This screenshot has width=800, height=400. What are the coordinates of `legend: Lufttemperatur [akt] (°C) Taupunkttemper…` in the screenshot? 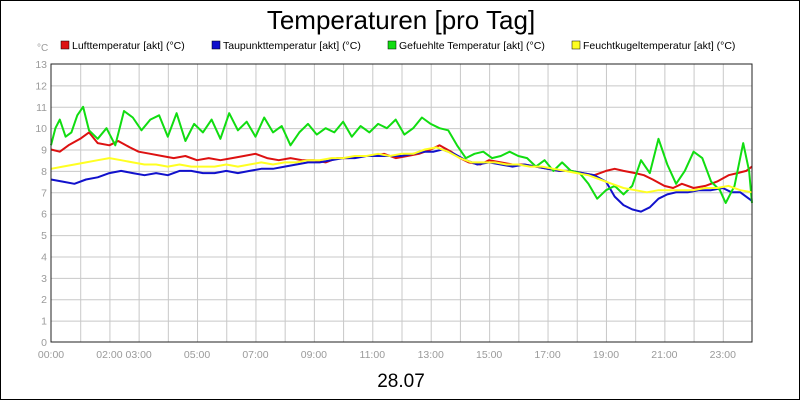 It's located at (397, 46).